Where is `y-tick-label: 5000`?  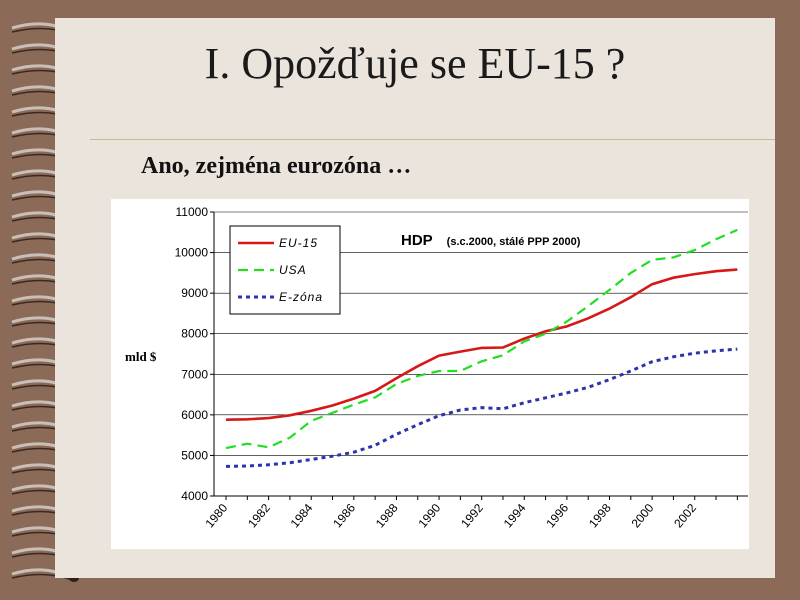
y-tick-label: 5000 is located at coordinates (194, 455).